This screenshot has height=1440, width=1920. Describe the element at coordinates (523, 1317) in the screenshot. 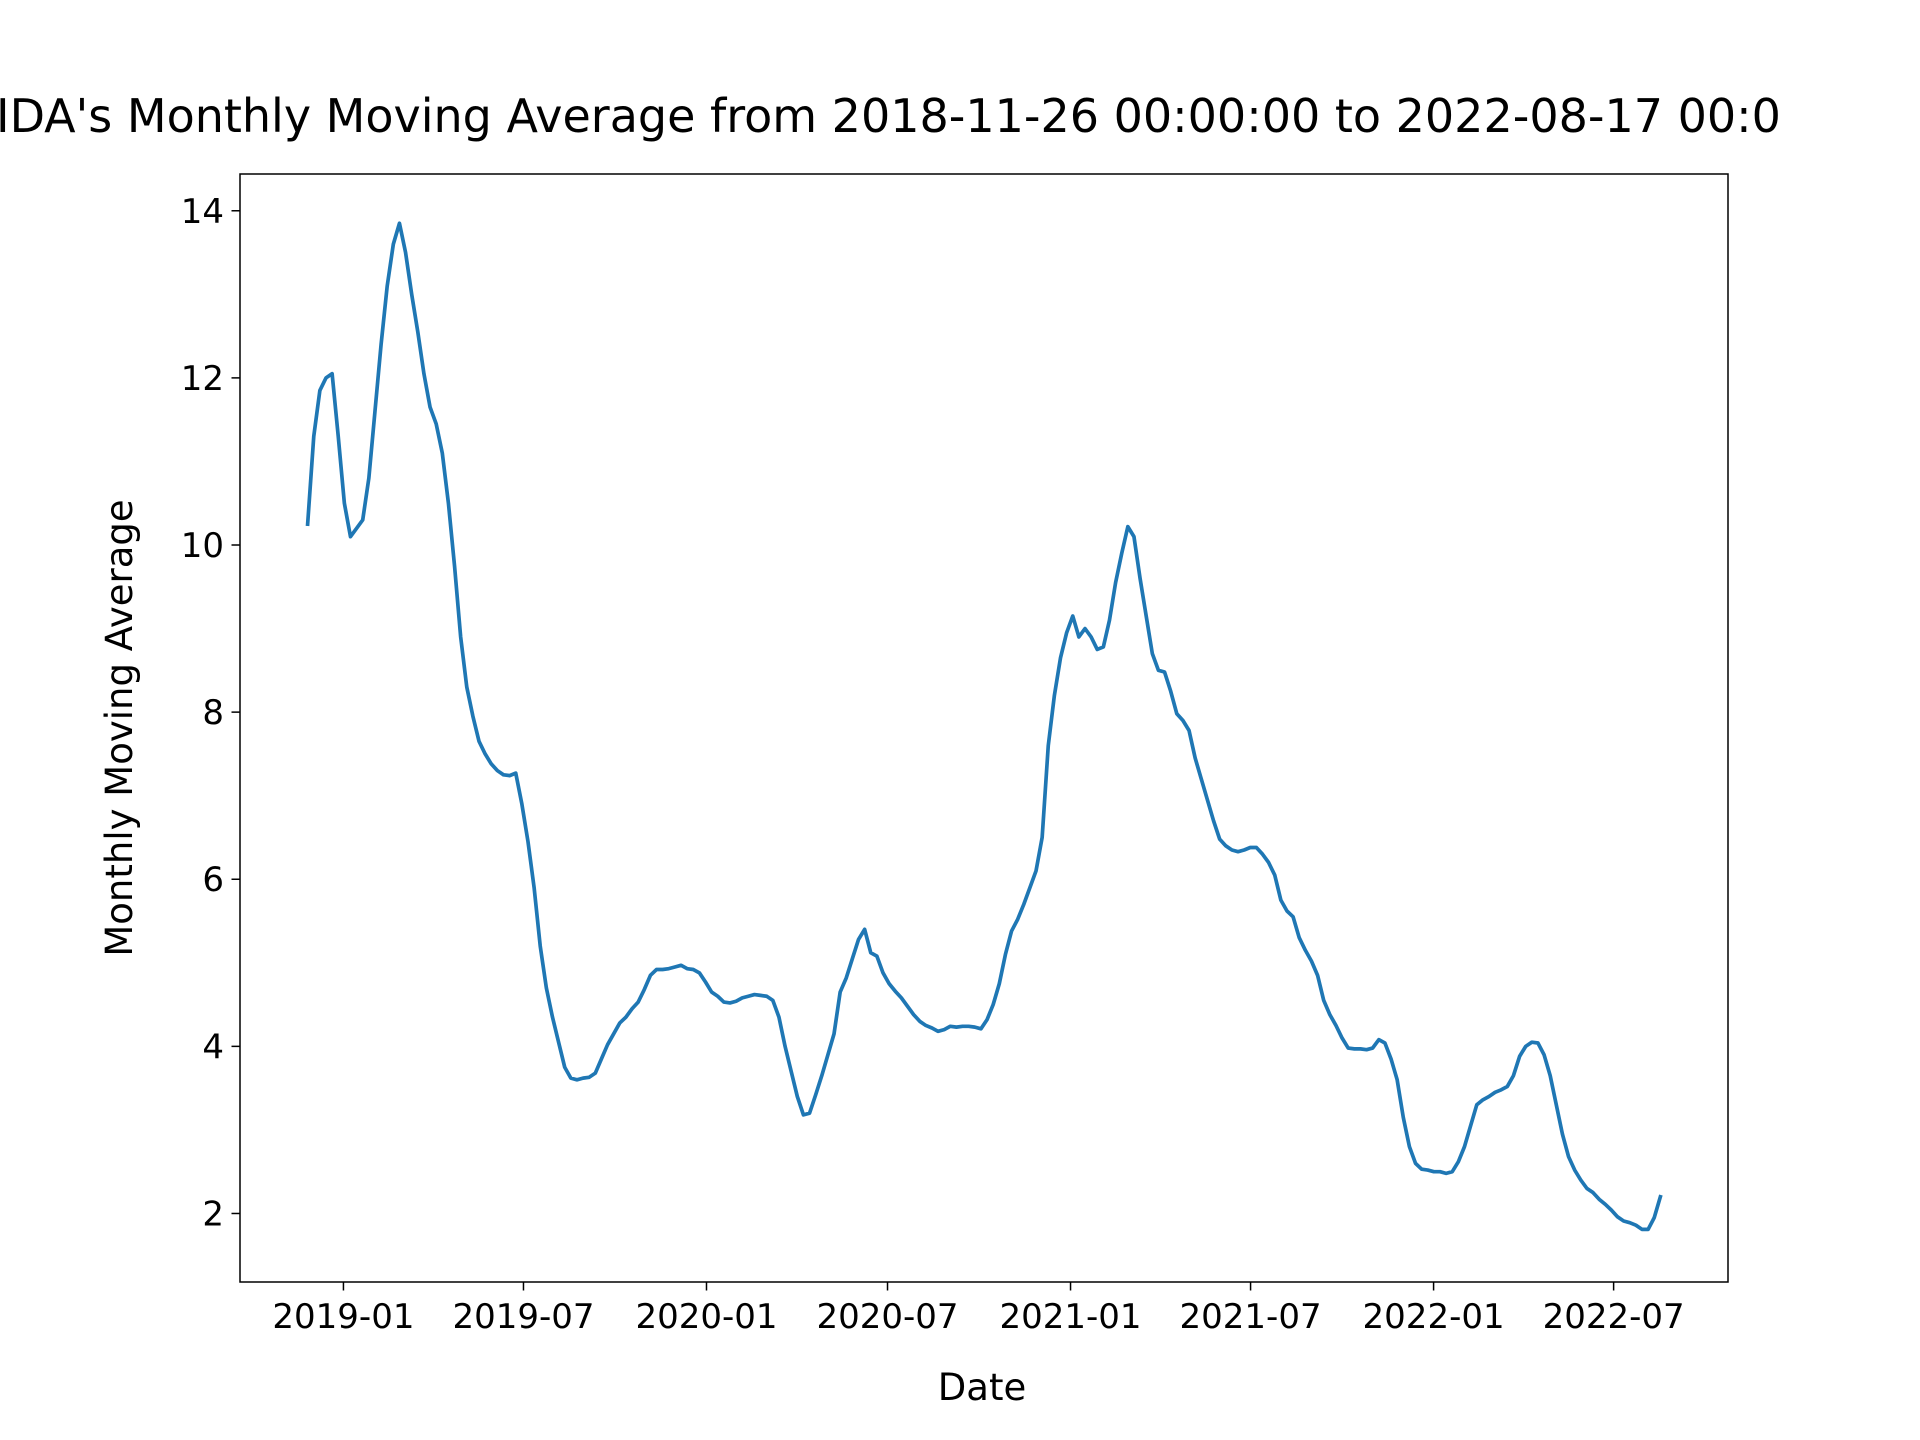

I see `x-tick-label: 2019-07` at that location.